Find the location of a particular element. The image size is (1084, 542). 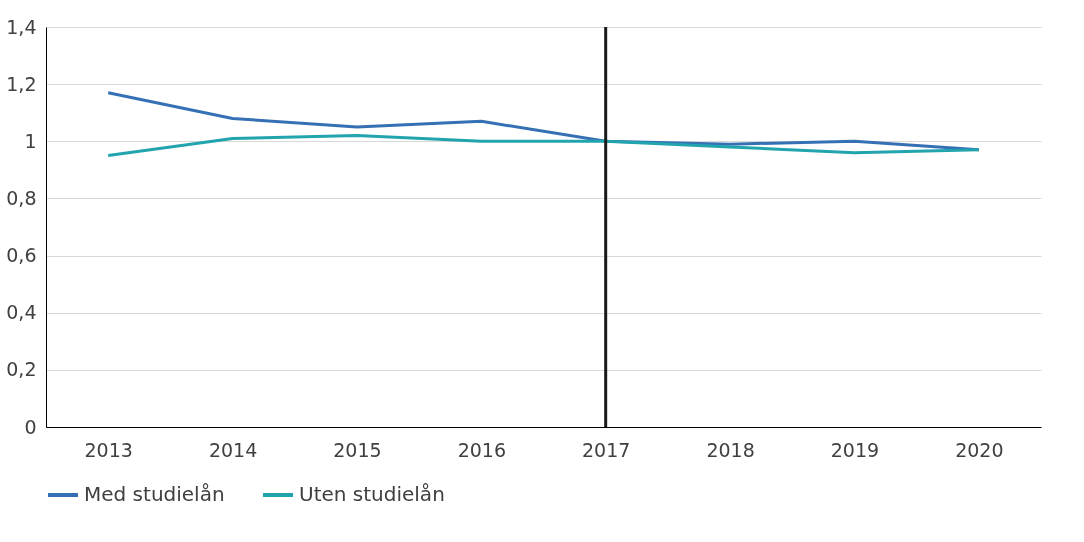

x-tick-label: 2019 is located at coordinates (855, 449).